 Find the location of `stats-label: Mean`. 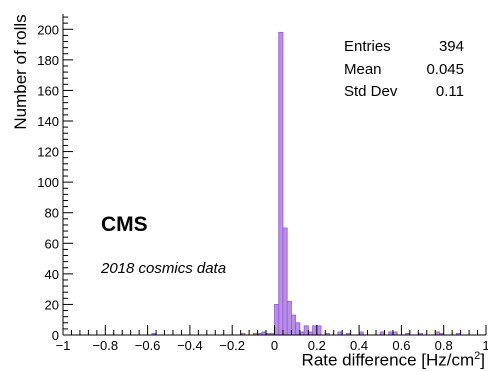

stats-label: Mean is located at coordinates (363, 69).